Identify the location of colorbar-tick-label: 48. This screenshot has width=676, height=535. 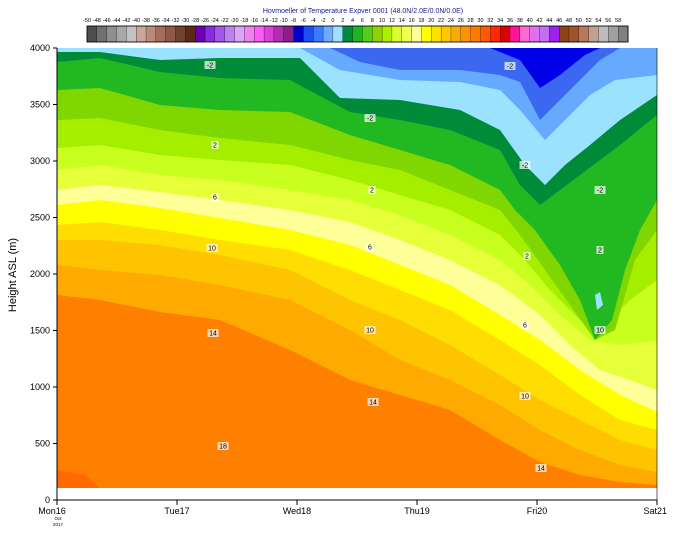
(569, 21).